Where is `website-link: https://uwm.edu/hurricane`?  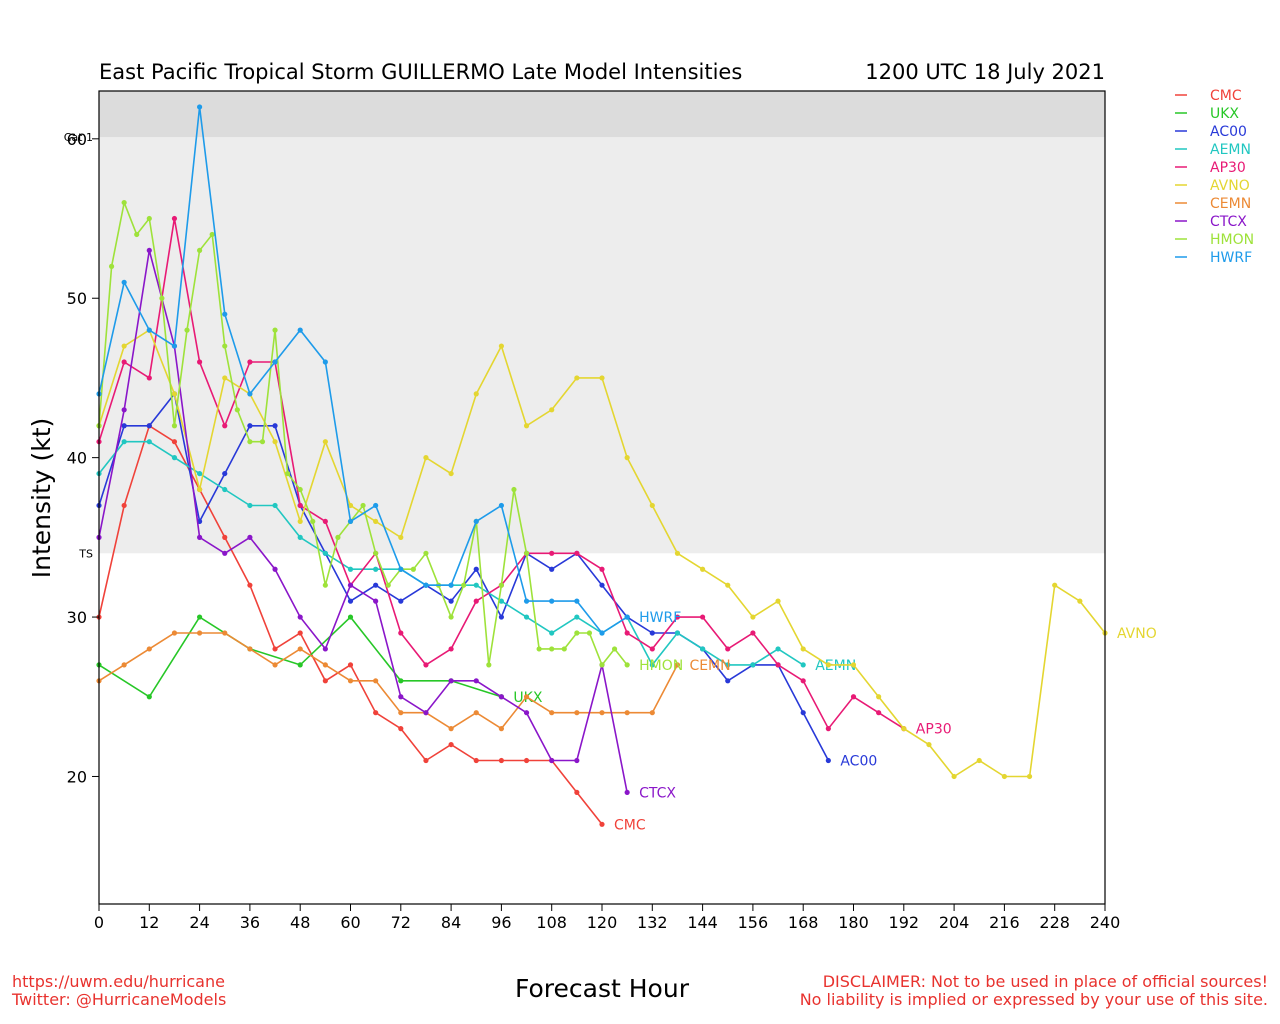
website-link: https://uwm.edu/hurricane is located at coordinates (118, 981).